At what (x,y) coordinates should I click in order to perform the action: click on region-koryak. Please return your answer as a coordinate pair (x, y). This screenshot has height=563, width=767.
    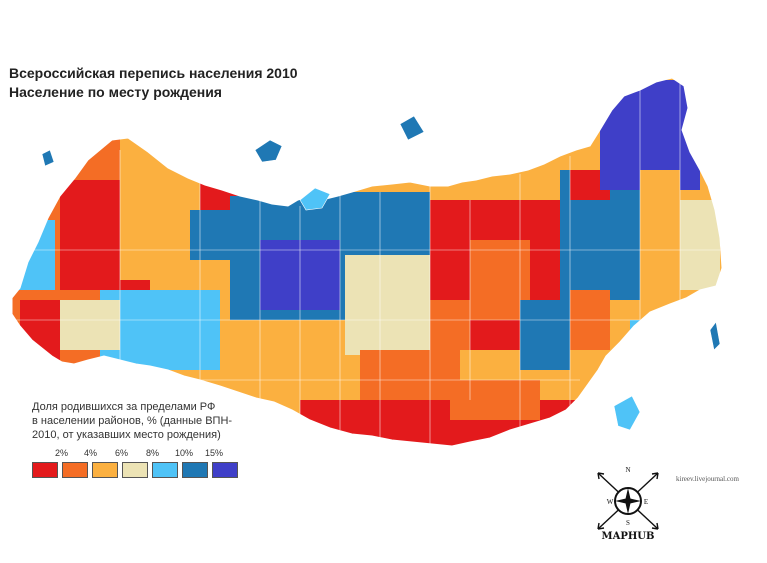
    Looking at the image, I should click on (660, 200).